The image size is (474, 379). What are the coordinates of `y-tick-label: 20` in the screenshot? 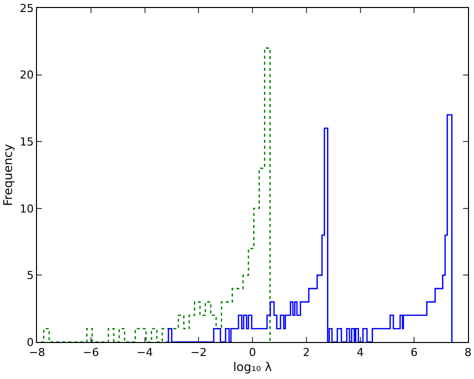 It's located at (27, 75).